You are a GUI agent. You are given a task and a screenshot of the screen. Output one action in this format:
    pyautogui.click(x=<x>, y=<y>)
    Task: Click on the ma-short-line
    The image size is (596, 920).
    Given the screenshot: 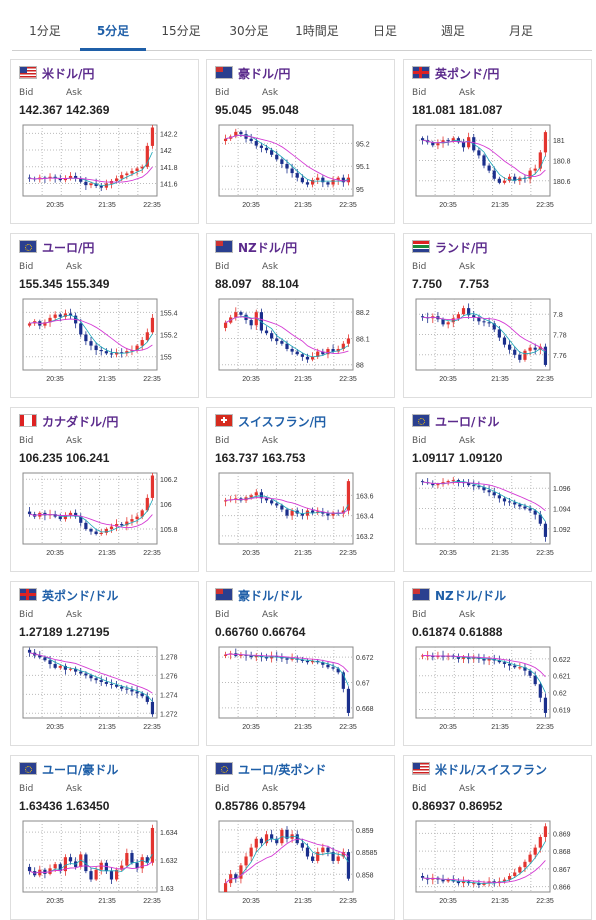 What is the action you would take?
    pyautogui.click(x=484, y=160)
    